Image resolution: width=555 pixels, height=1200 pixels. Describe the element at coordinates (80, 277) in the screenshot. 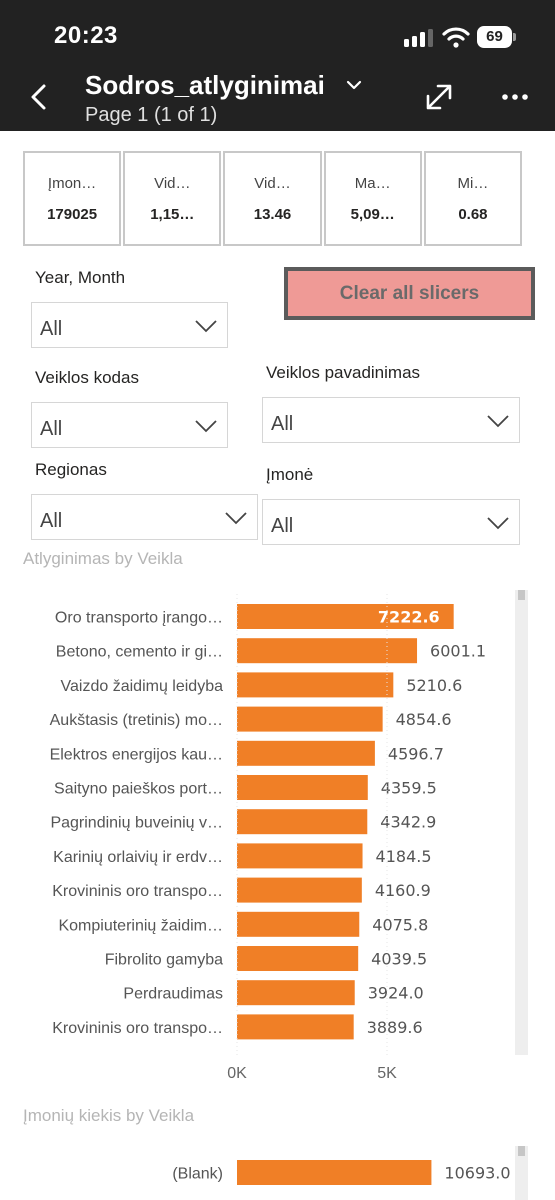

I see `slicer-label-year-month: Year, Month` at that location.